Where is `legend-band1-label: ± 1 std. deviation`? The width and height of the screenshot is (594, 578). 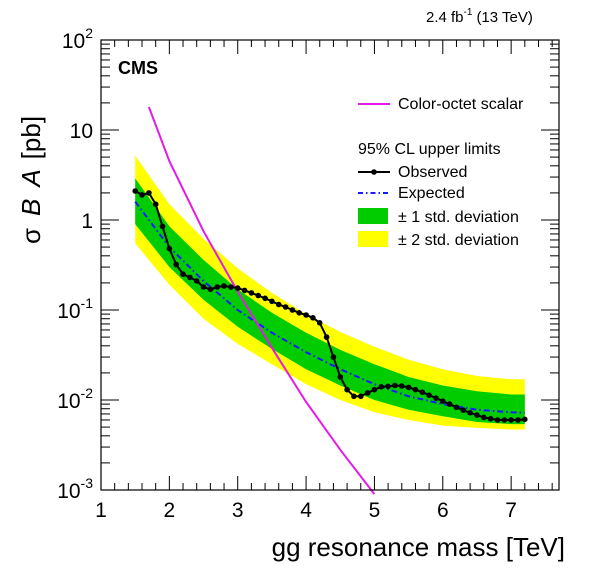 legend-band1-label: ± 1 std. deviation is located at coordinates (458, 217).